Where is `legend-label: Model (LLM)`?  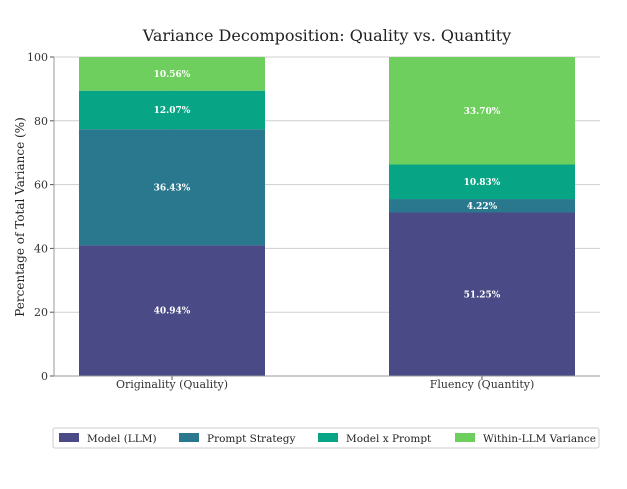 legend-label: Model (LLM) is located at coordinates (122, 439).